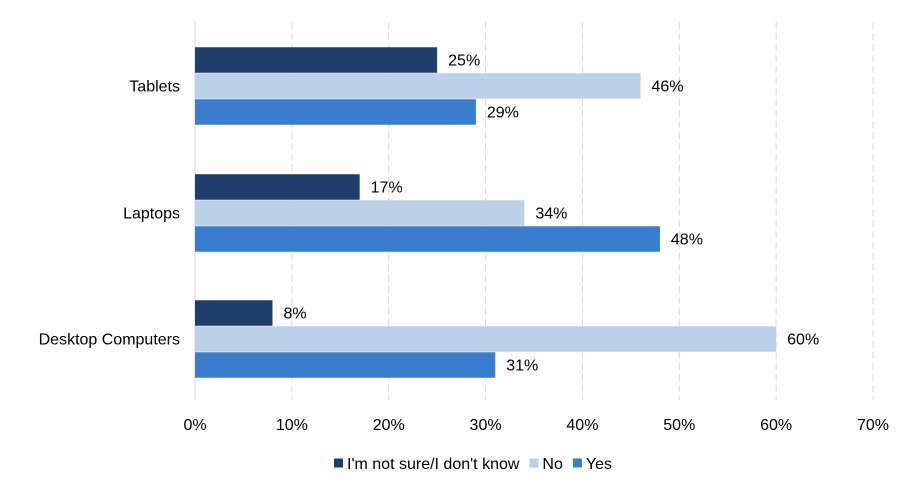 The image size is (916, 494). I want to click on data-label: 31%, so click(522, 366).